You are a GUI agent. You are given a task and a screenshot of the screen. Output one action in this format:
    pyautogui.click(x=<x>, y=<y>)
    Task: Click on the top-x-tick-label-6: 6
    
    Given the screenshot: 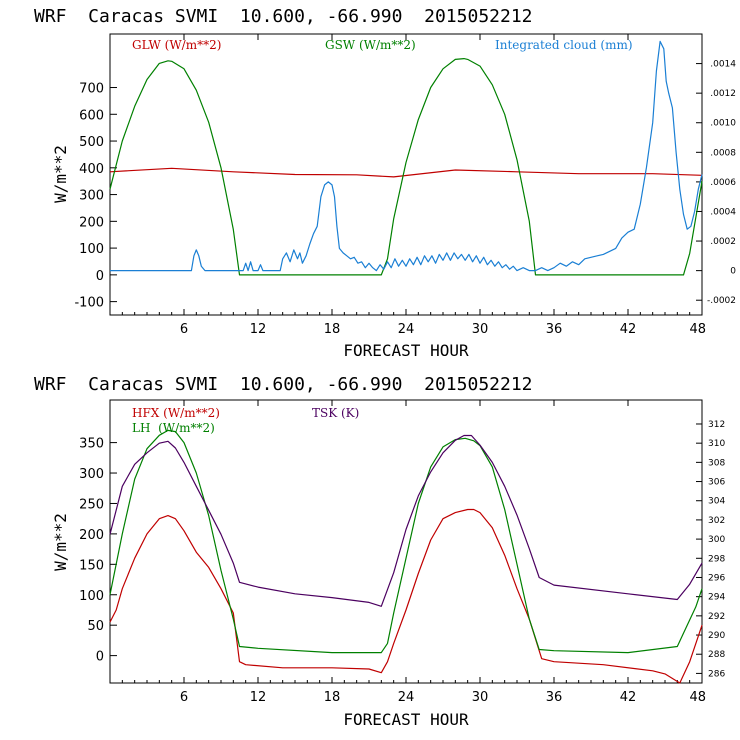 What is the action you would take?
    pyautogui.click(x=184, y=329)
    